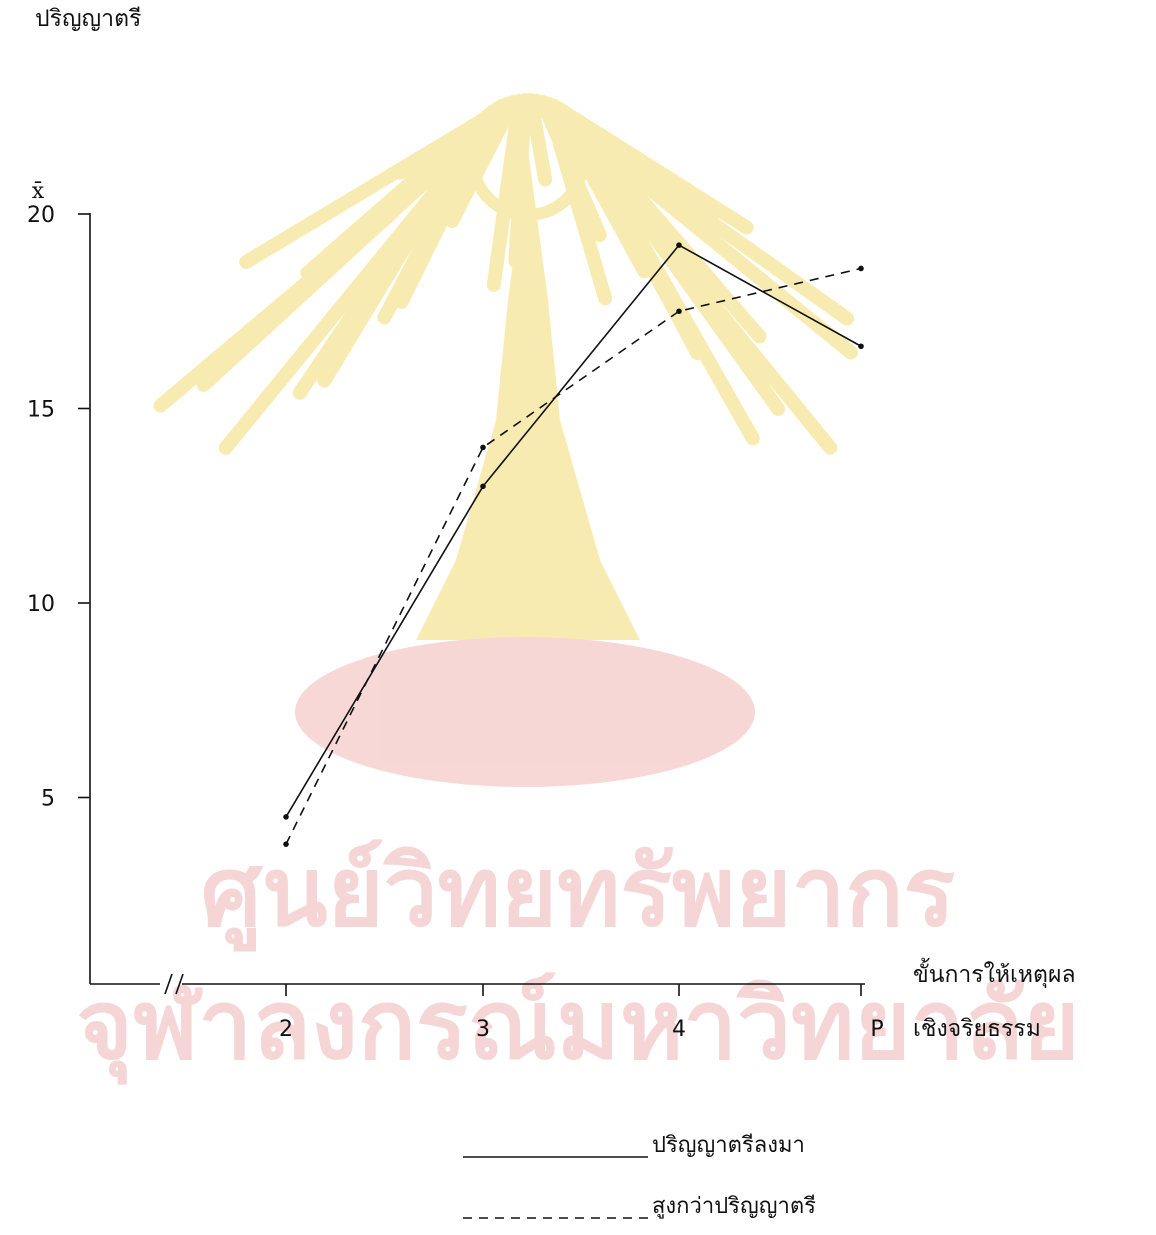 The image size is (1156, 1235). Describe the element at coordinates (977, 1029) in the screenshot. I see `x-axis-label-line-2: เชิงจริยธรรม` at that location.